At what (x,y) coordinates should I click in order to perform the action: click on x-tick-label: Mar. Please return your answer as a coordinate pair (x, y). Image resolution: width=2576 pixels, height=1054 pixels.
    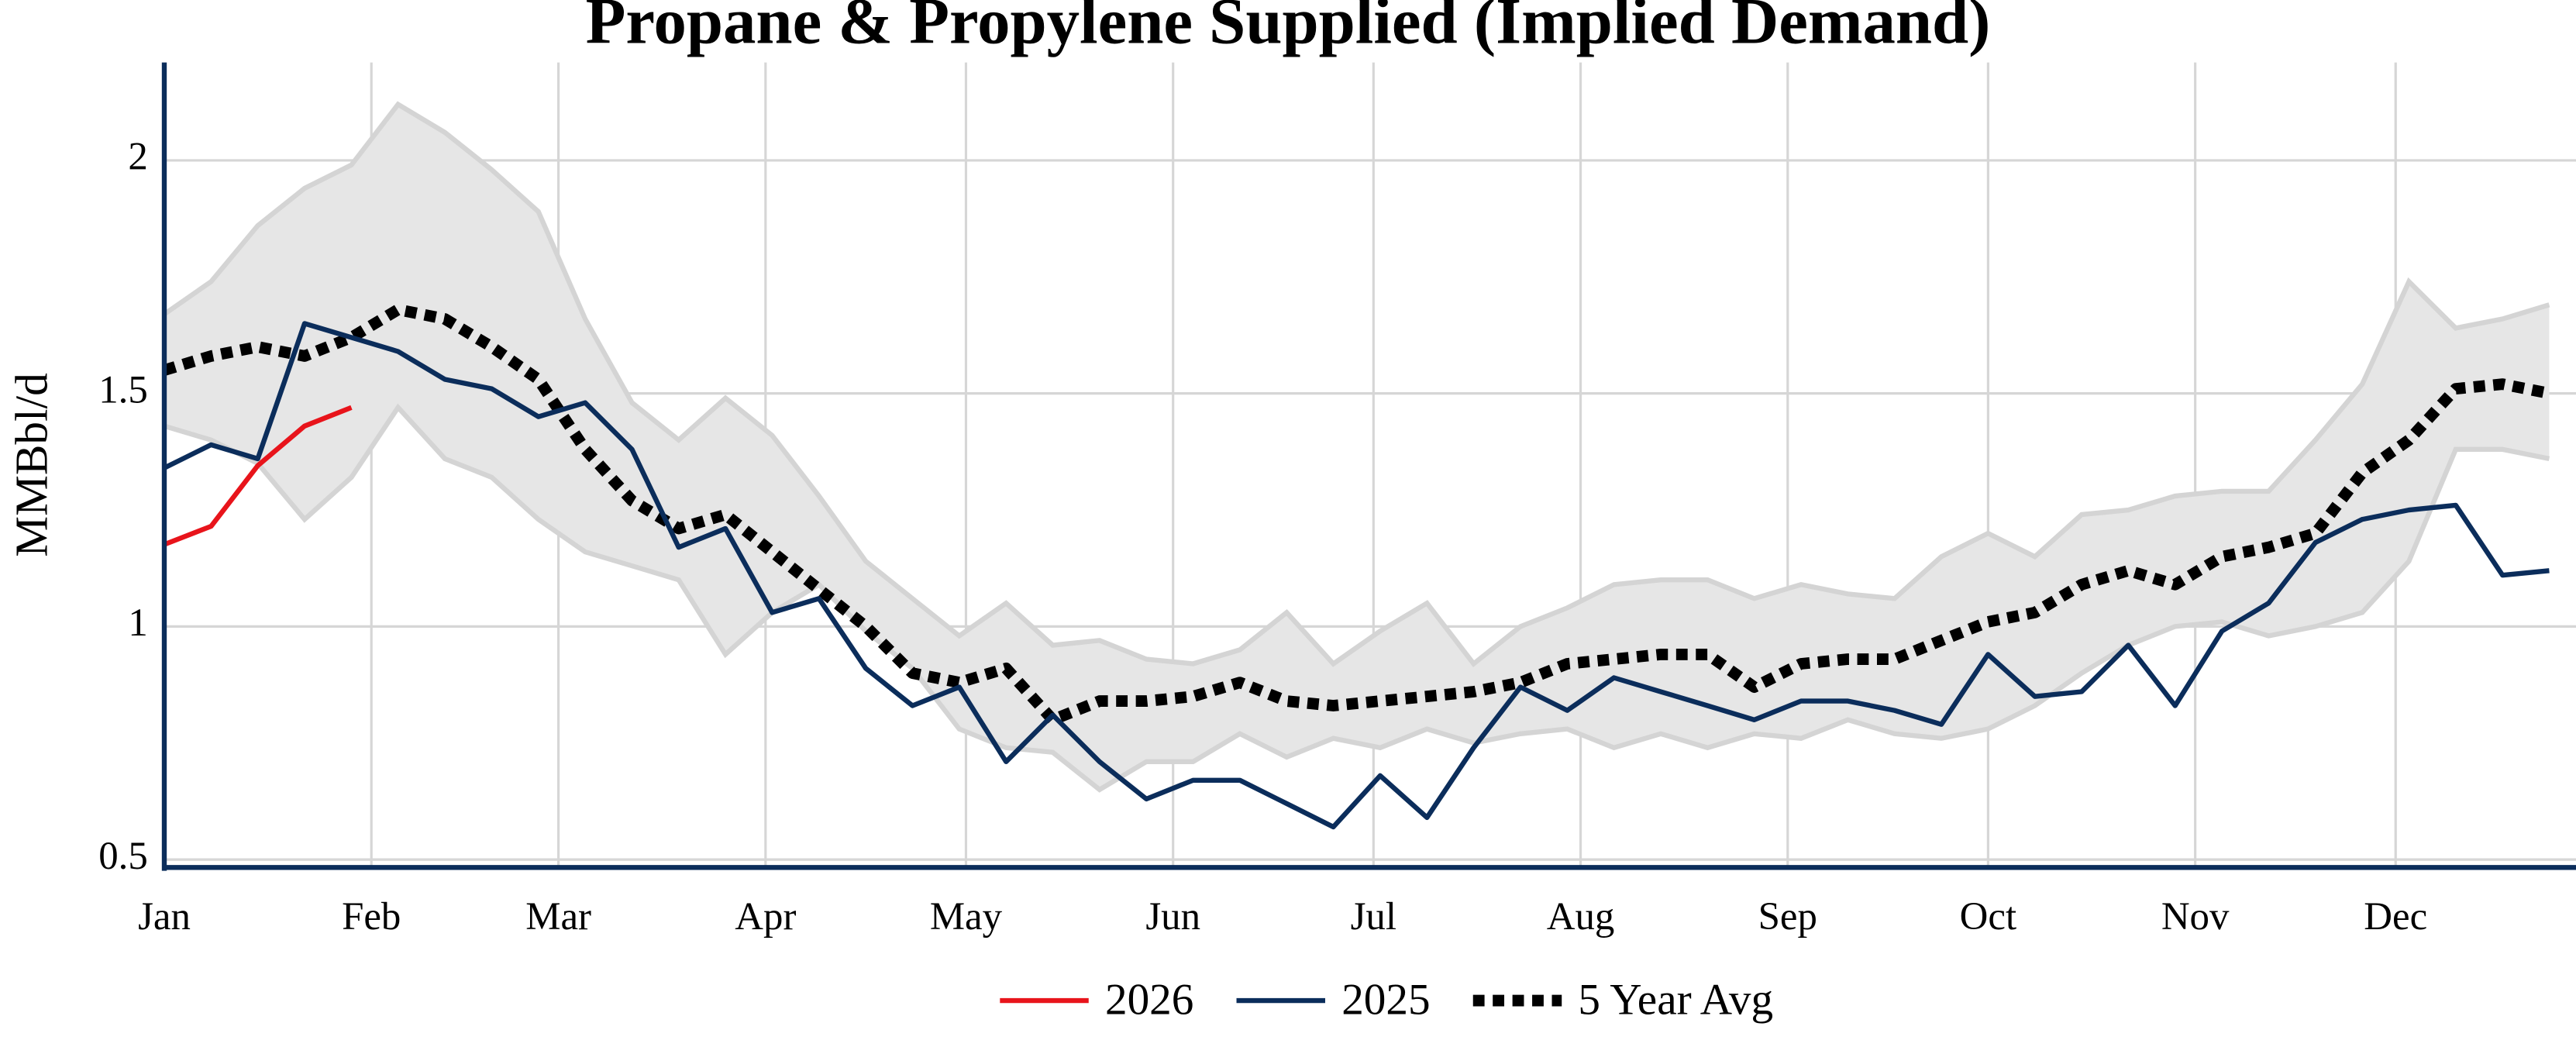
    Looking at the image, I should click on (558, 917).